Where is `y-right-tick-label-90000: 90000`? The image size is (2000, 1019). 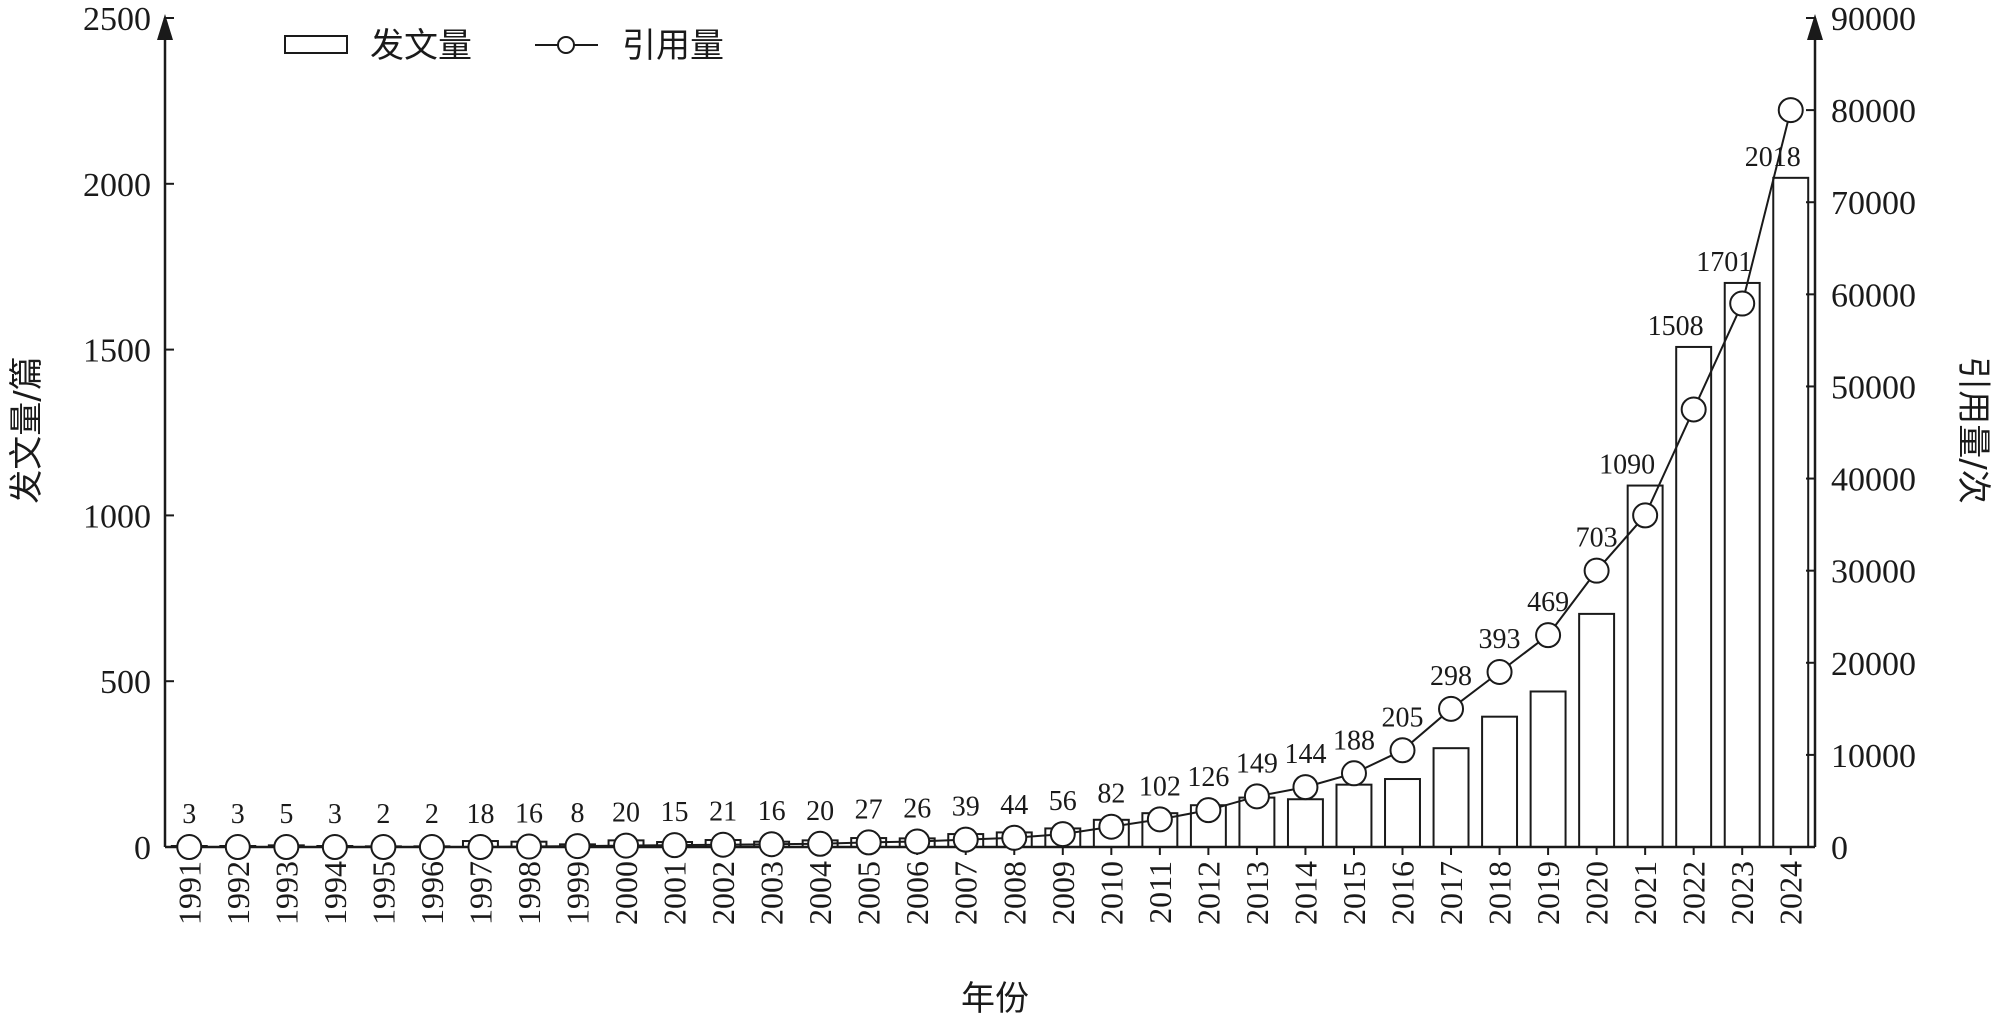 y-right-tick-label-90000: 90000 is located at coordinates (1873, 19).